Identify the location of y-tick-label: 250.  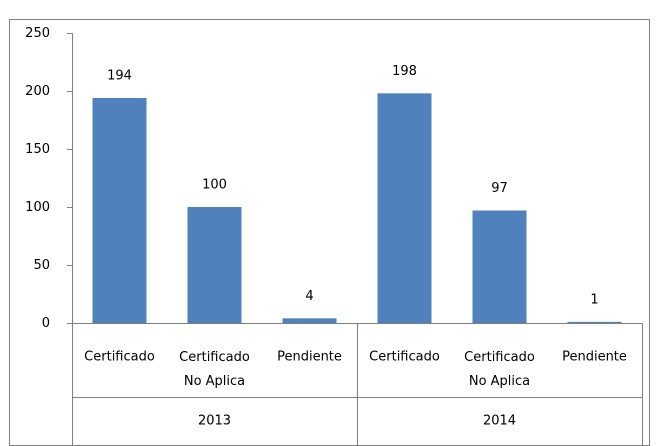
(37, 33).